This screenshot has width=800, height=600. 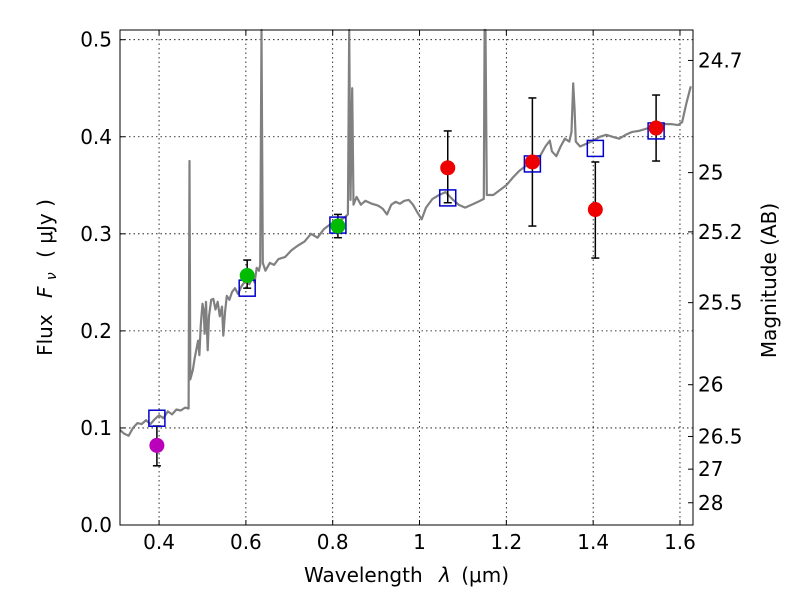 I want to click on y-tick-label: 0.4, so click(x=96, y=137).